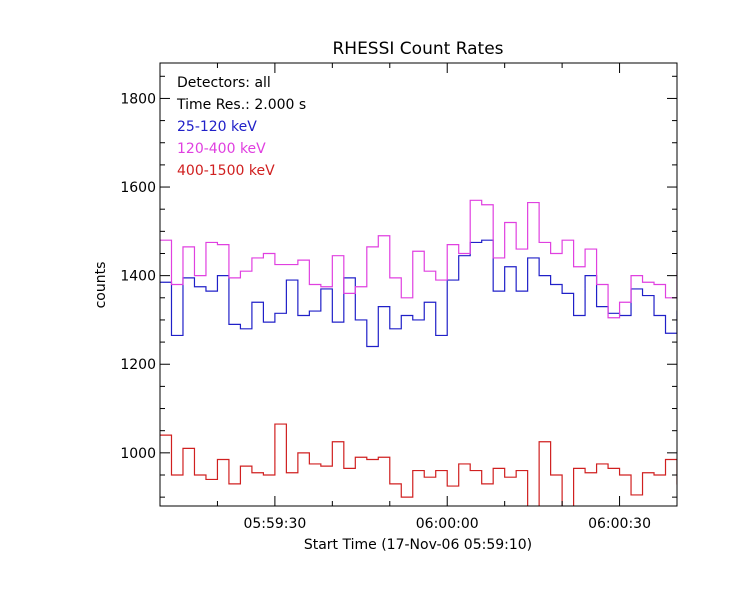 The width and height of the screenshot is (750, 600). Describe the element at coordinates (221, 149) in the screenshot. I see `legend-entry: 120-400 keV` at that location.